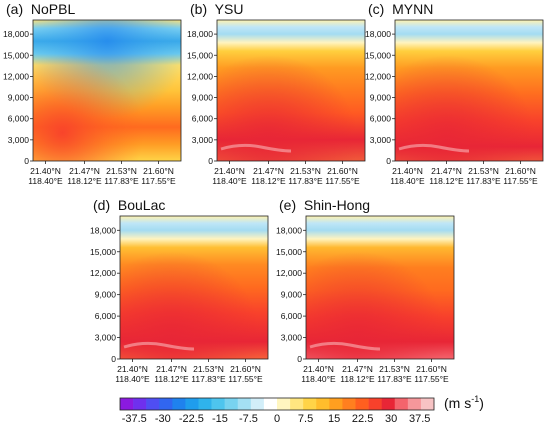 The image size is (550, 423). Describe the element at coordinates (216, 9) in the screenshot. I see `panel-title: (b) YSU` at that location.